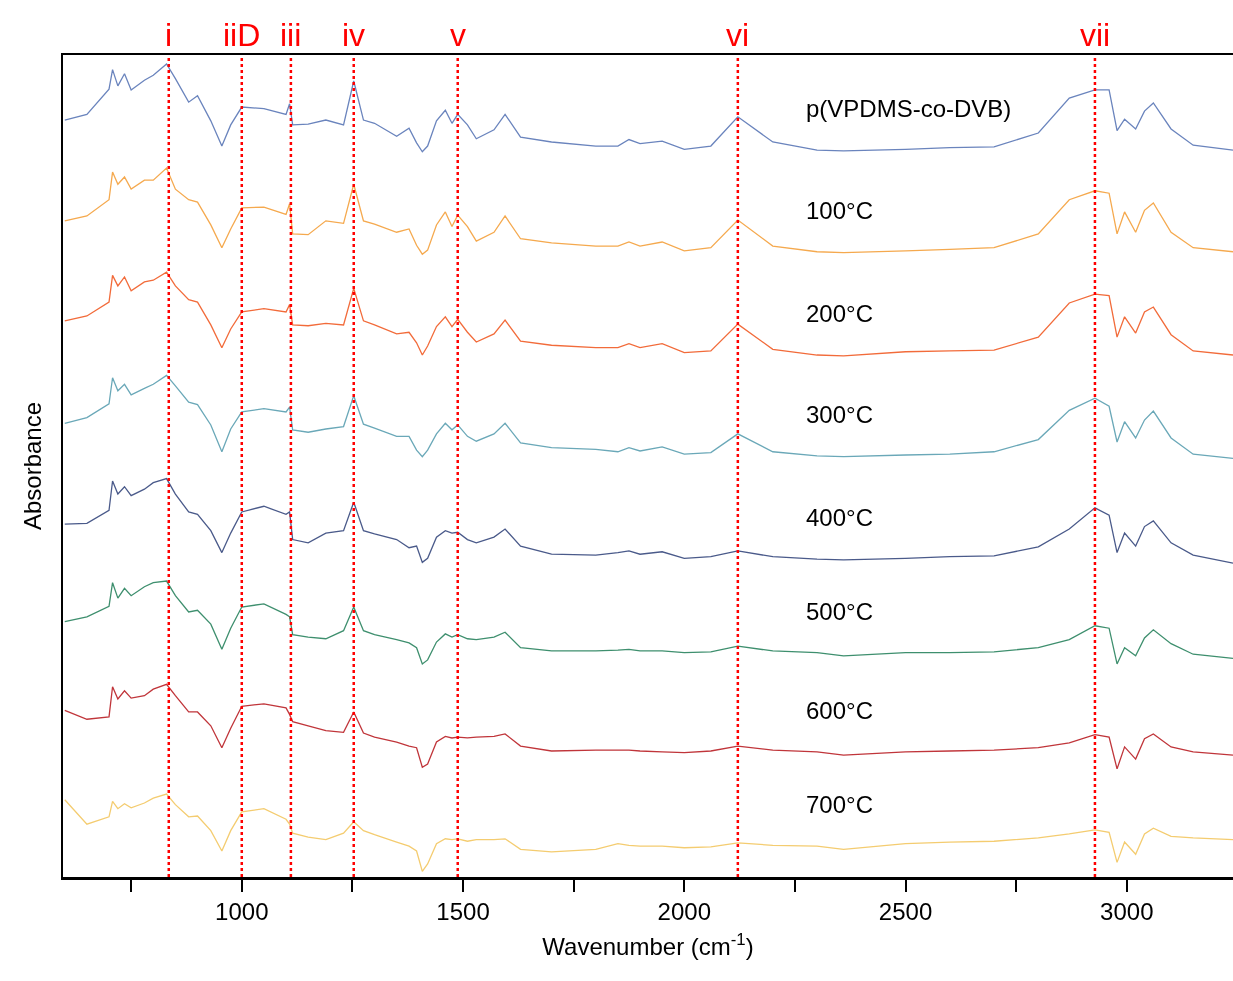 The height and width of the screenshot is (981, 1233). Describe the element at coordinates (839, 710) in the screenshot. I see `series-label: 600°C` at that location.